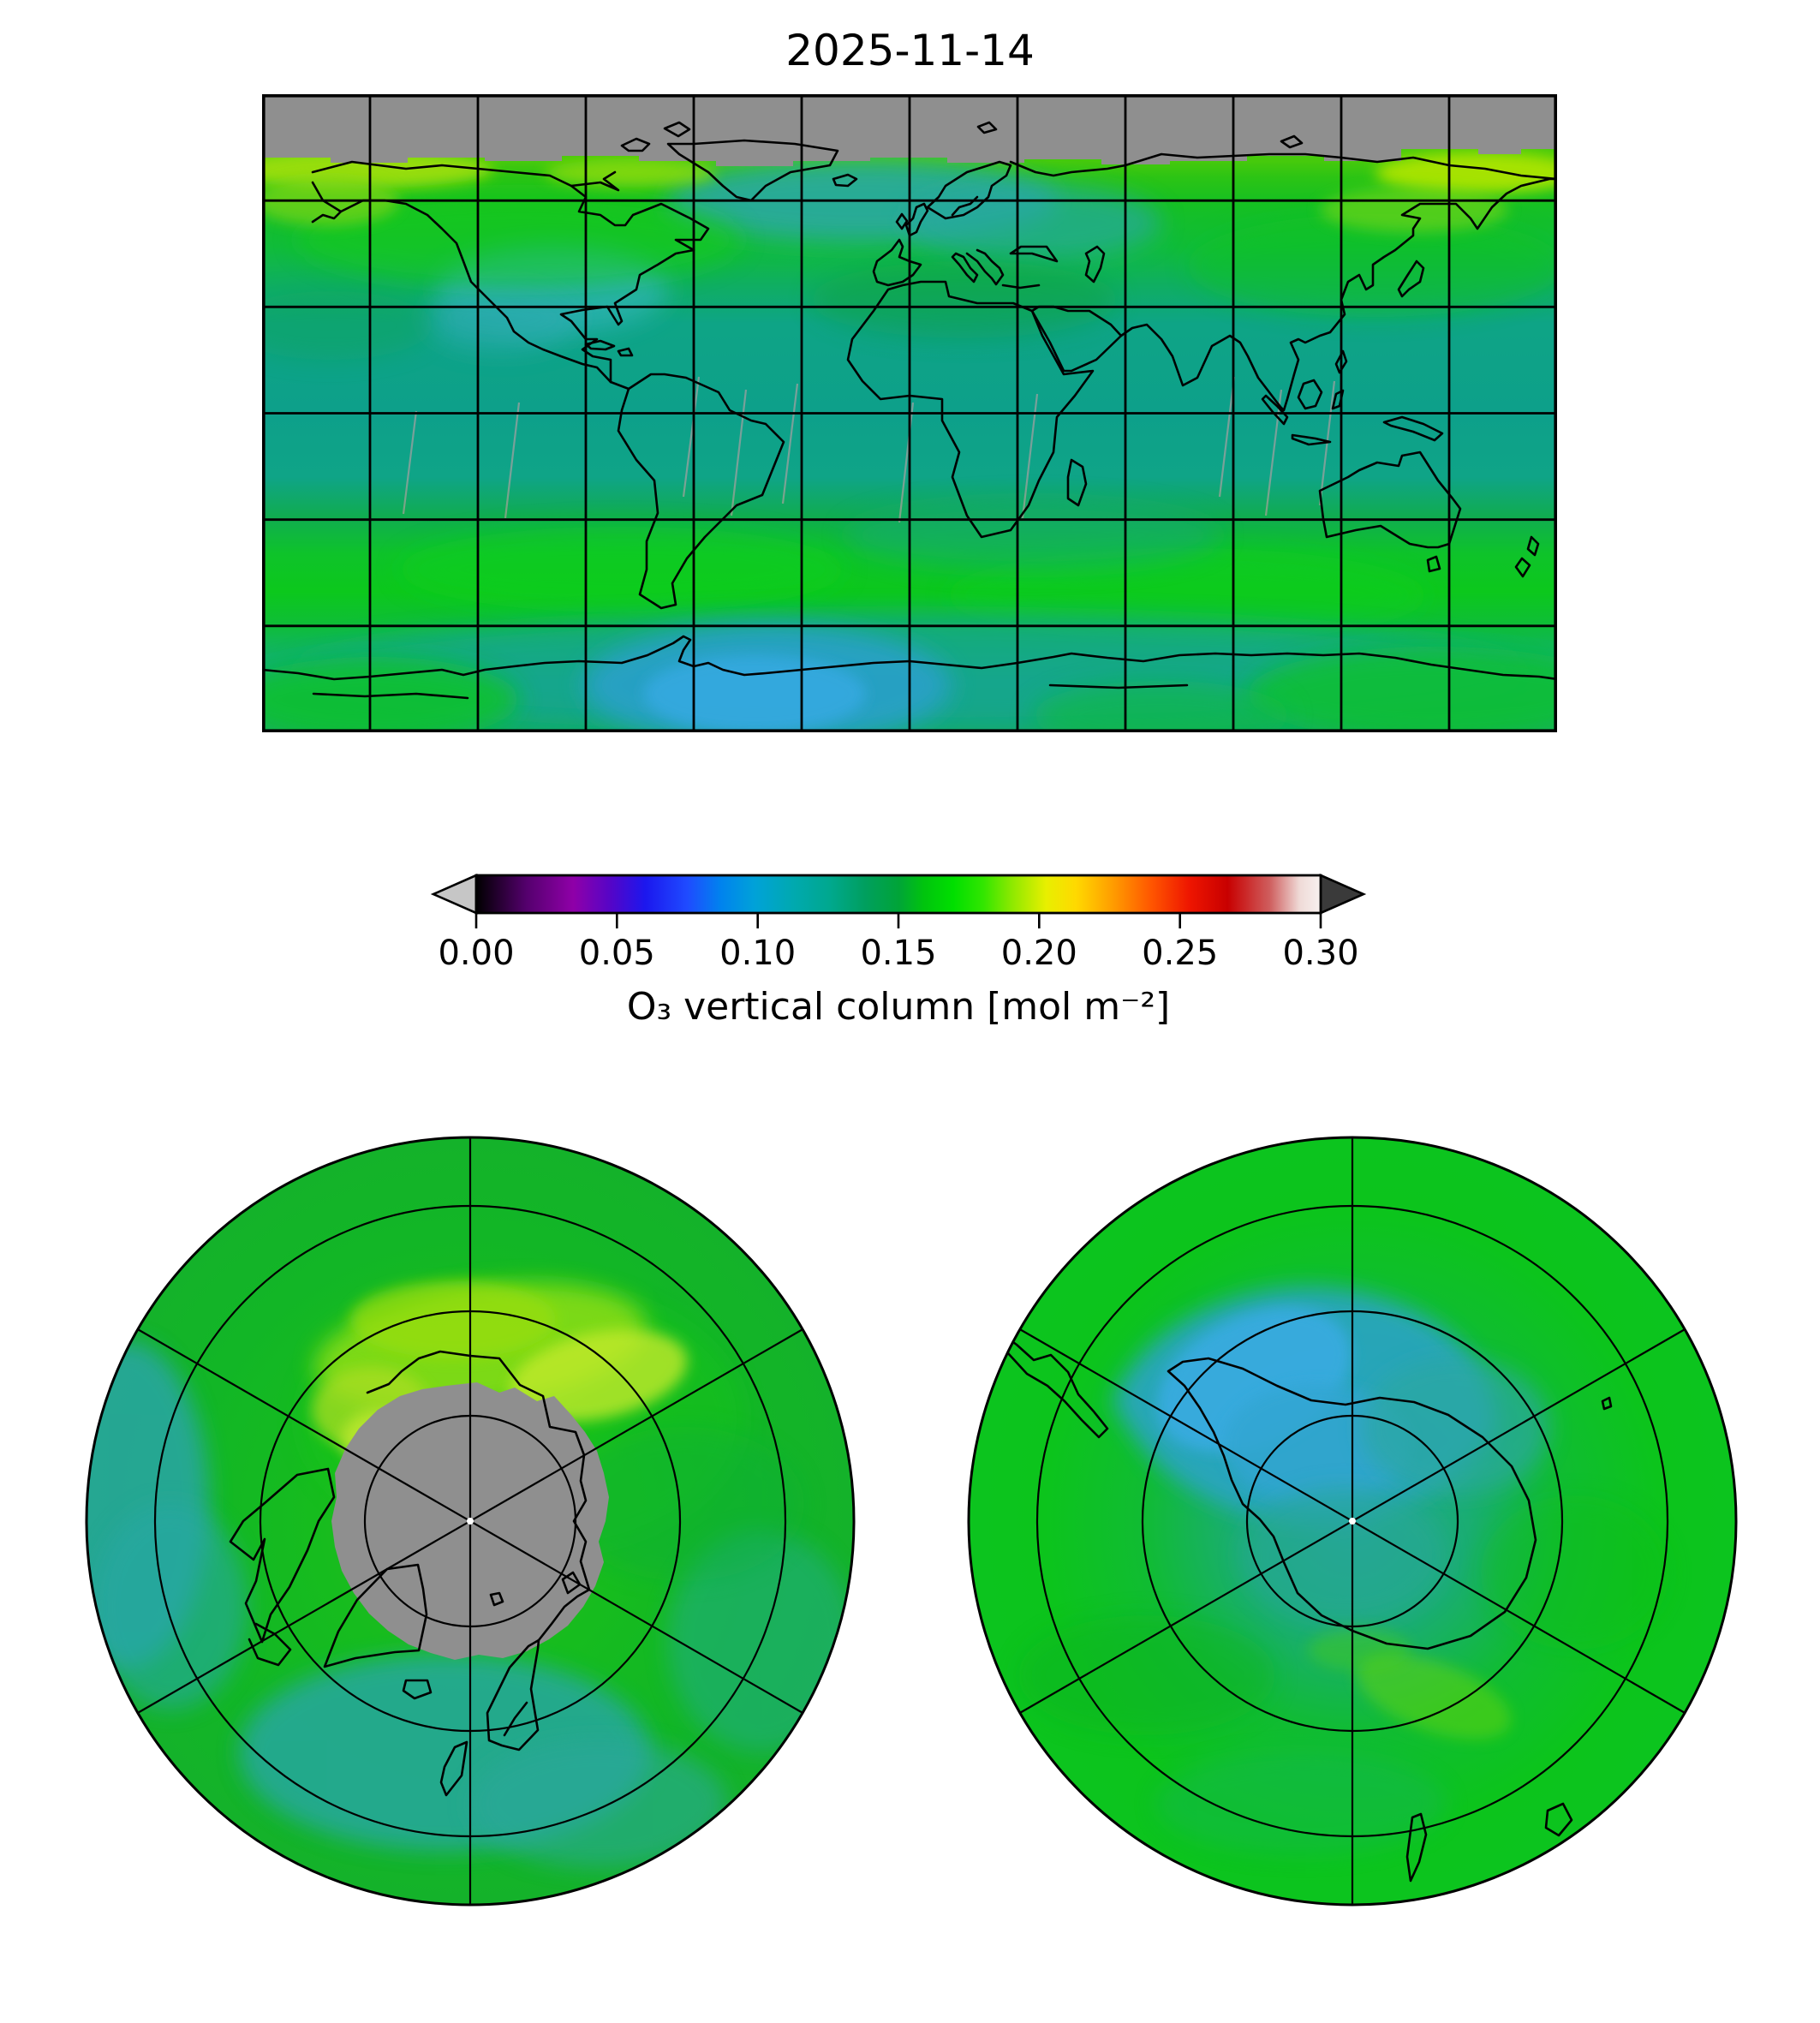 The image size is (1820, 2023). What do you see at coordinates (987, 127) in the screenshot?
I see `coastline-svalbard` at bounding box center [987, 127].